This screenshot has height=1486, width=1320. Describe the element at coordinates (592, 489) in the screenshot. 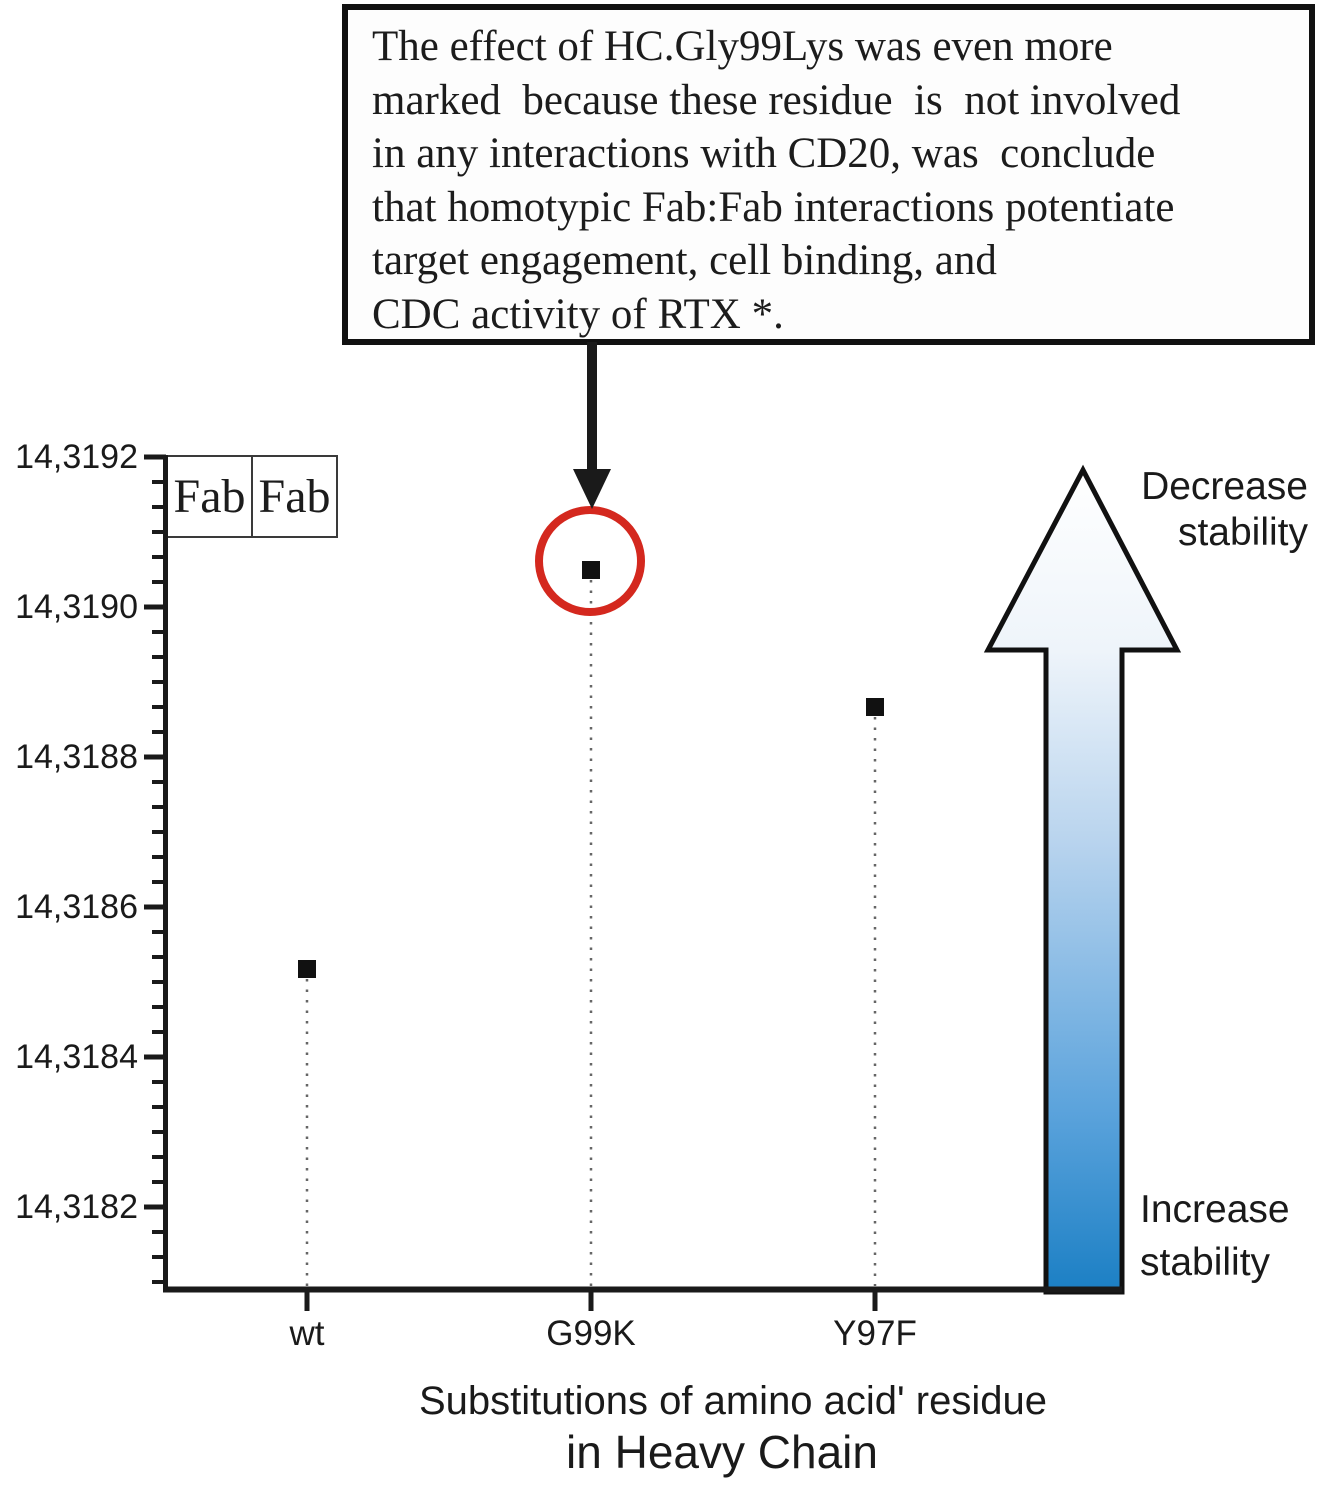

I see `pointer-arrowhead-icon` at that location.